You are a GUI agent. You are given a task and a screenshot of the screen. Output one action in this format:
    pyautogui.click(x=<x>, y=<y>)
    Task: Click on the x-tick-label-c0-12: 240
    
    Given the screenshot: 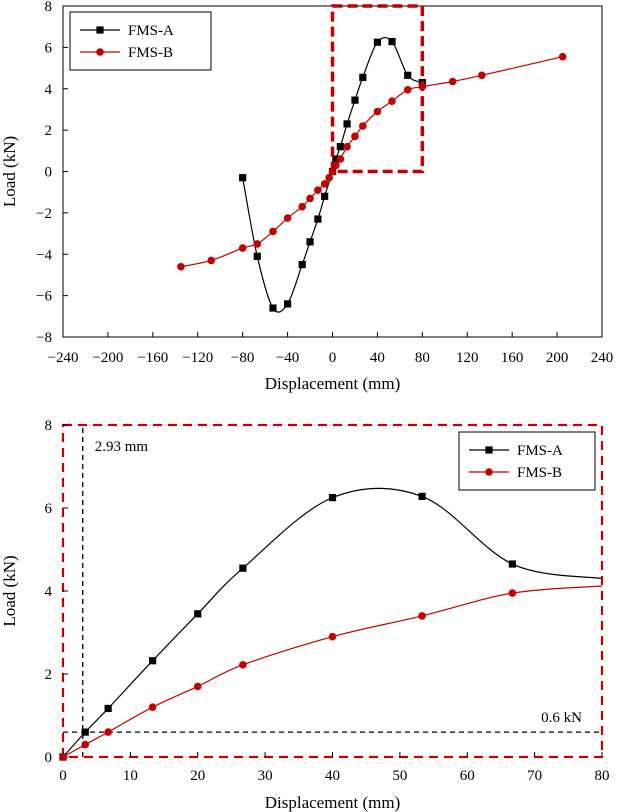 What is the action you would take?
    pyautogui.click(x=602, y=358)
    